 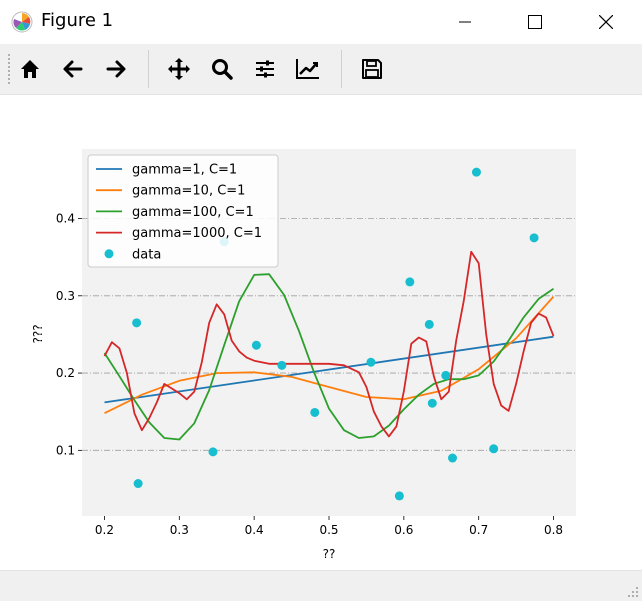 What do you see at coordinates (254, 530) in the screenshot?
I see `x-tick-label: 0.4` at bounding box center [254, 530].